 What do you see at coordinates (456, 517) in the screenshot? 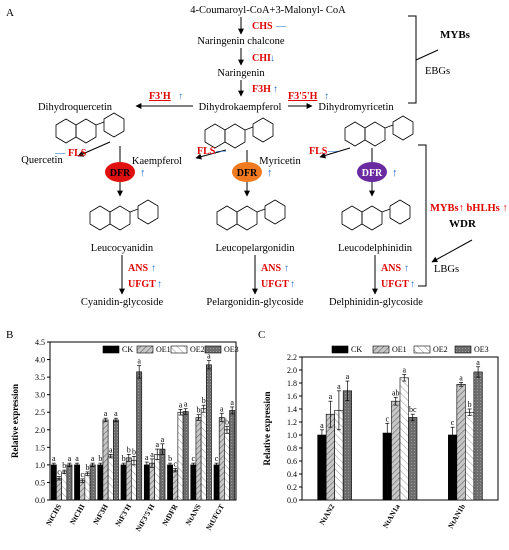
I see `category-label: NtAN1b` at bounding box center [456, 517].